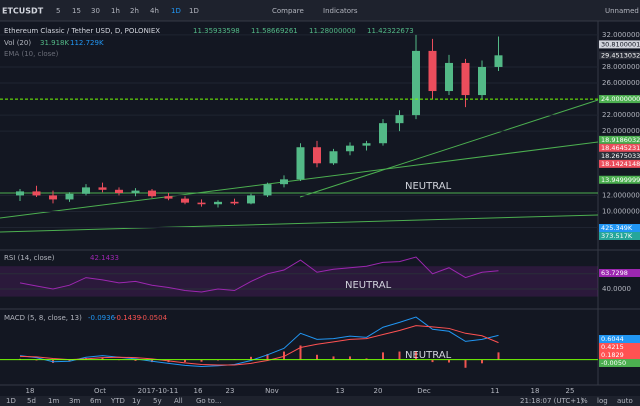 The width and height of the screenshot is (640, 406). What do you see at coordinates (625, 401) in the screenshot?
I see `scale-option: auto` at bounding box center [625, 401].